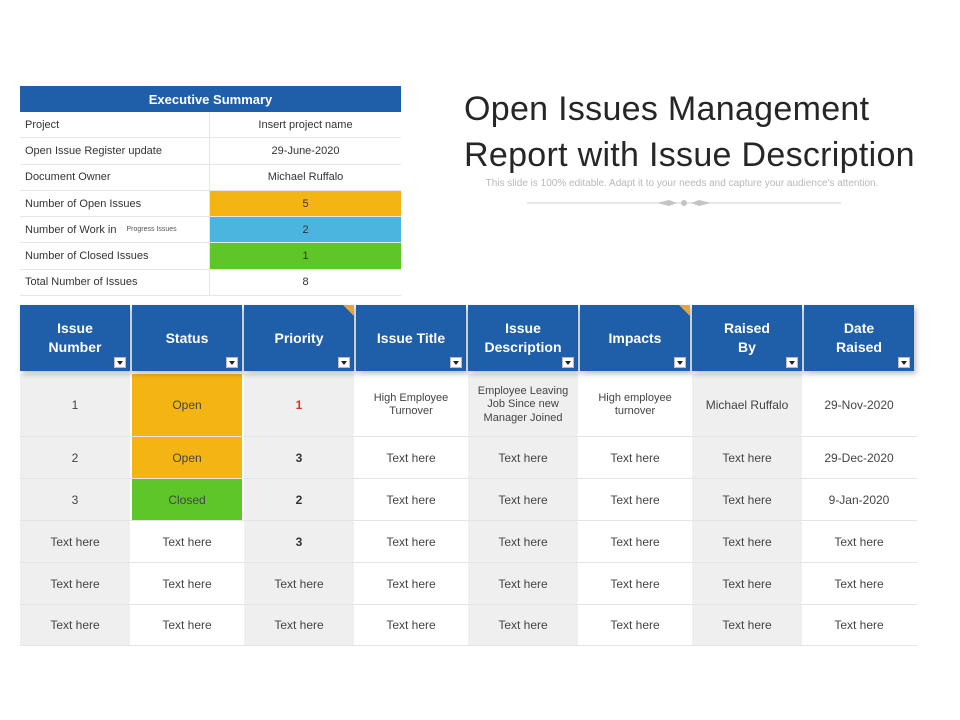 The height and width of the screenshot is (720, 960). What do you see at coordinates (411, 411) in the screenshot?
I see `cell-line: Turnover` at bounding box center [411, 411].